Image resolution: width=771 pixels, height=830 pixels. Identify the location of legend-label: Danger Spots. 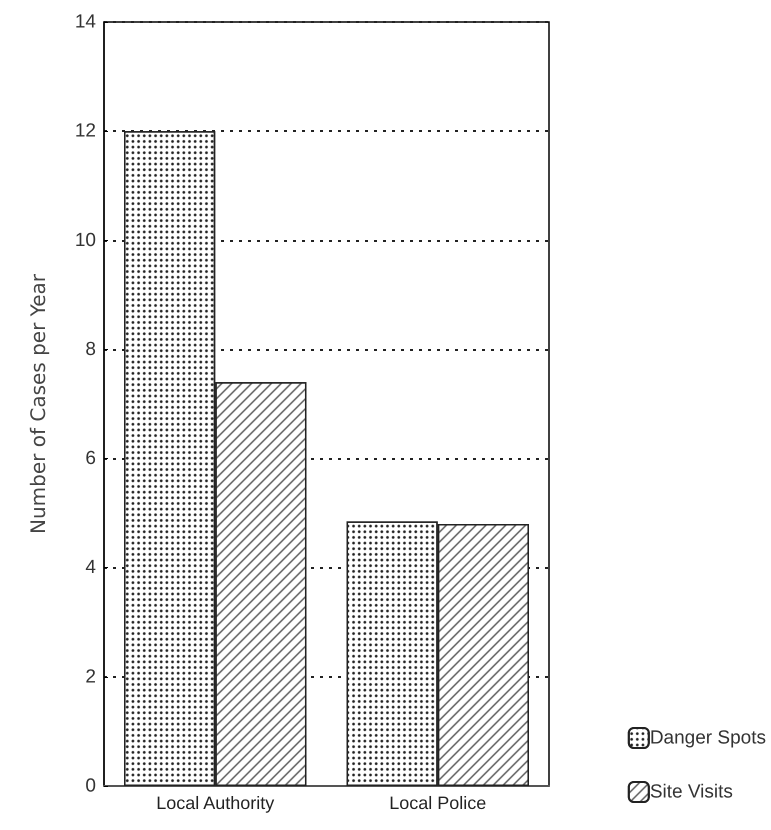
(708, 738).